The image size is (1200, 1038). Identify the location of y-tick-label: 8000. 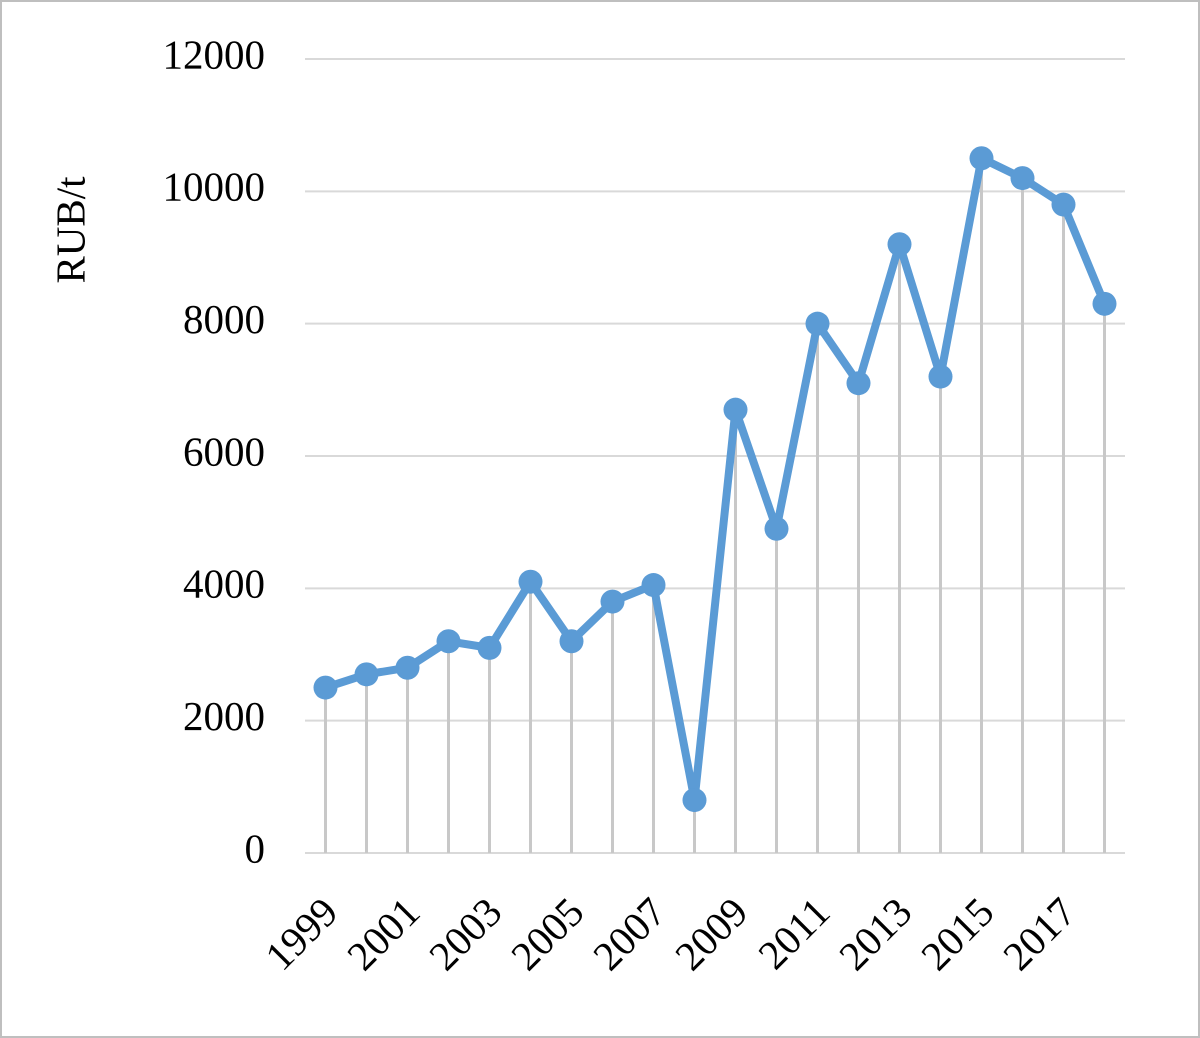
(224, 319).